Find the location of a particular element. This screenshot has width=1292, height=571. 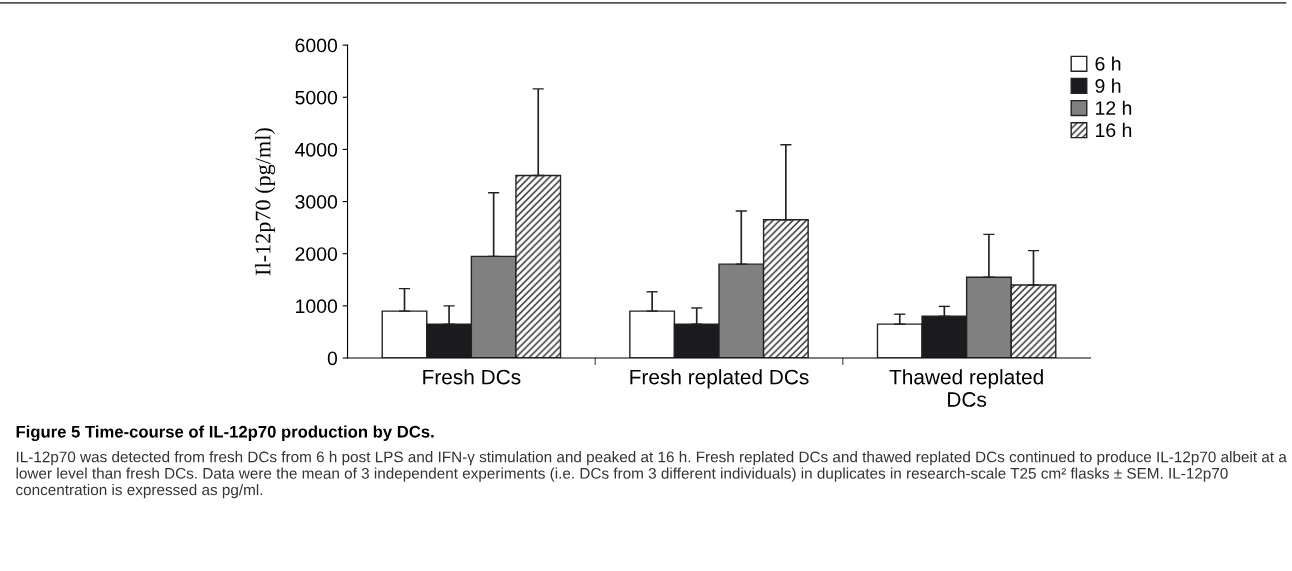

y-tick-label: 3000 is located at coordinates (316, 202).